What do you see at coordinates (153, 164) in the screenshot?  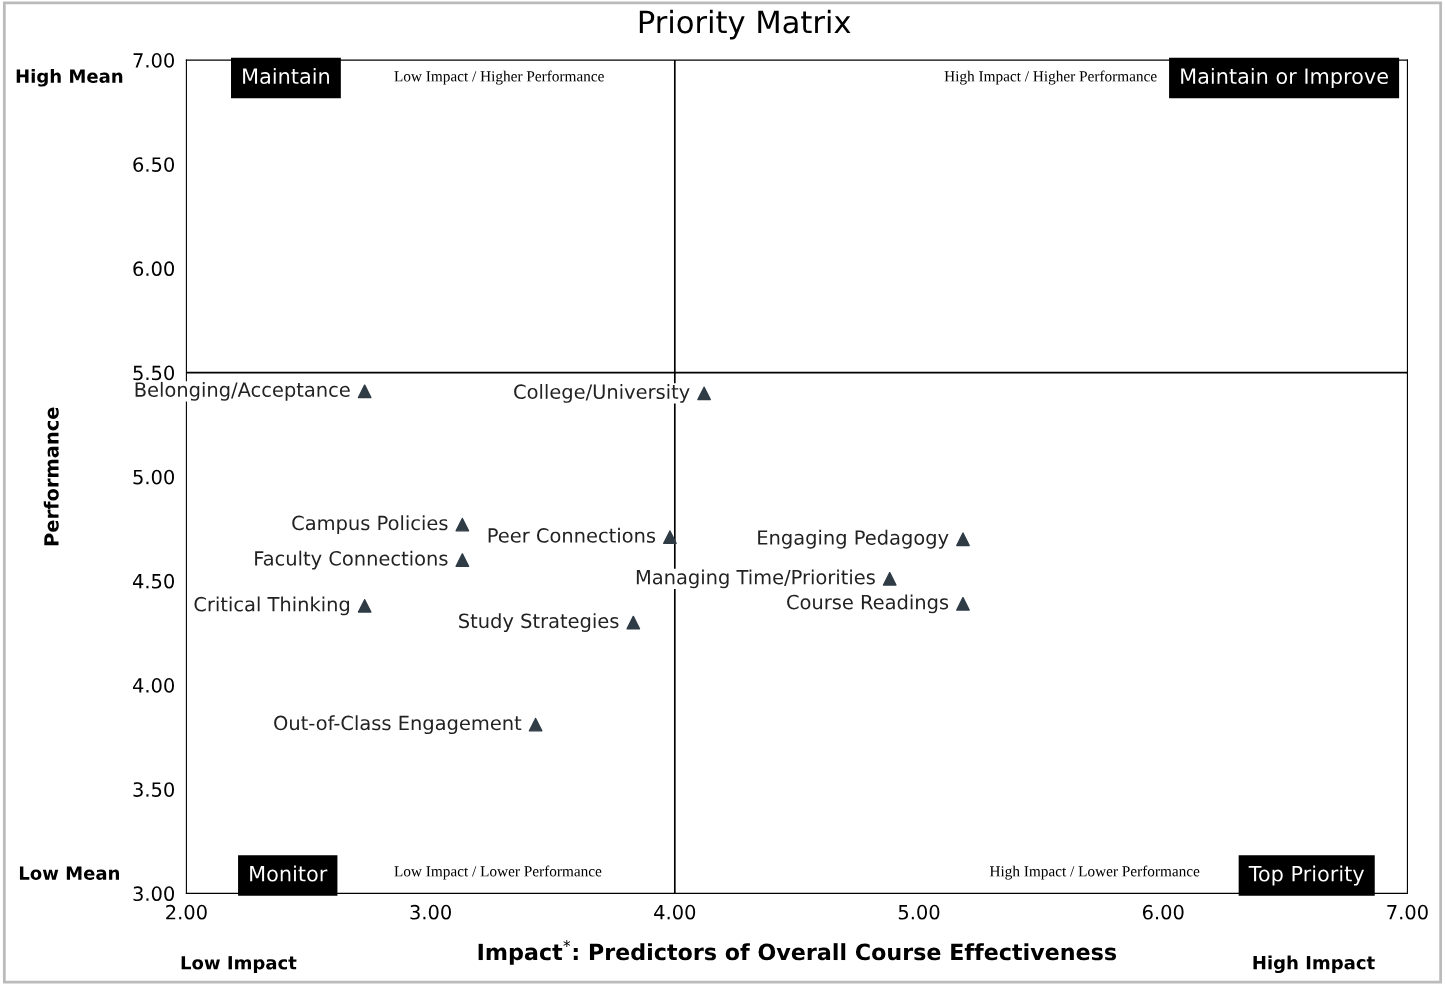 I see `y-tick-label: 6.50` at bounding box center [153, 164].